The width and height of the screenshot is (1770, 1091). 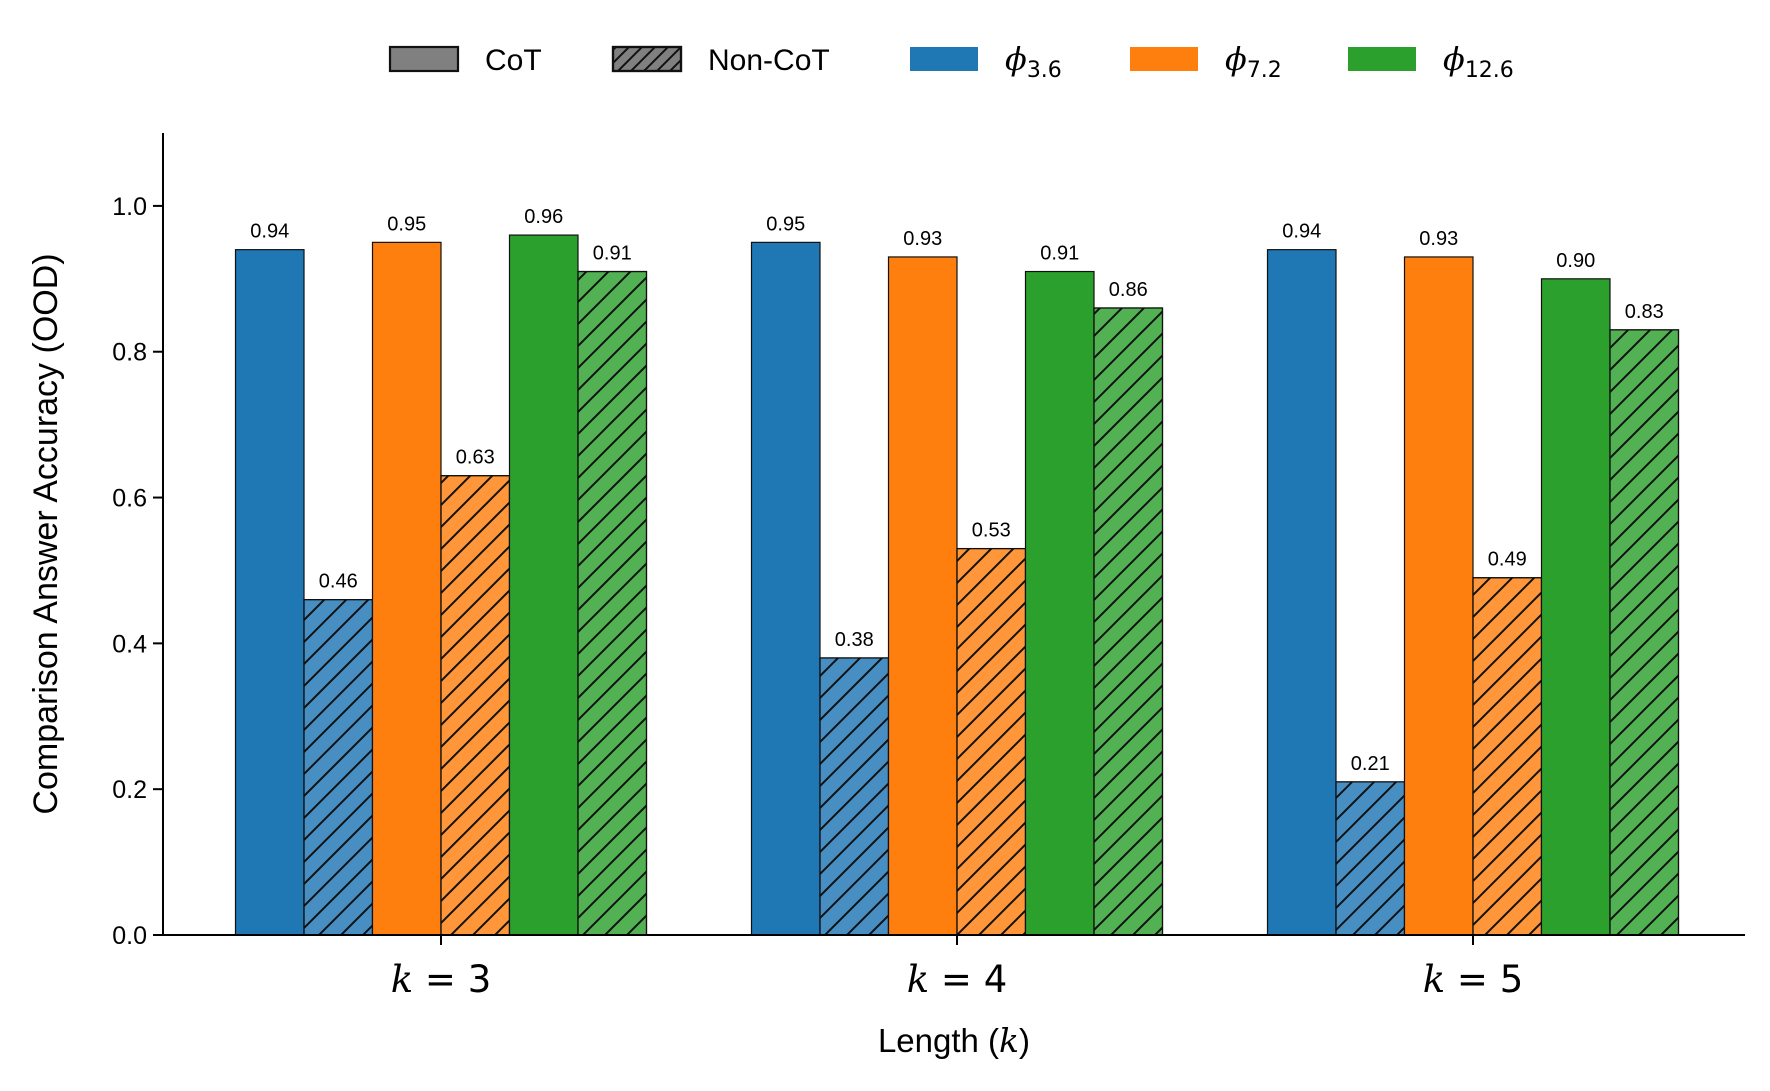 I want to click on x-tick-label: k = 4, so click(x=957, y=979).